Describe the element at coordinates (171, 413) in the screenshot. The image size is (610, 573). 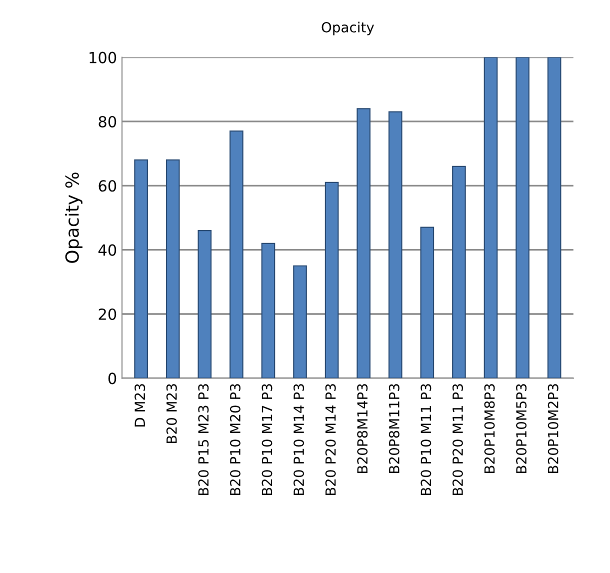
I see `x-tick-label: B20 M23` at that location.